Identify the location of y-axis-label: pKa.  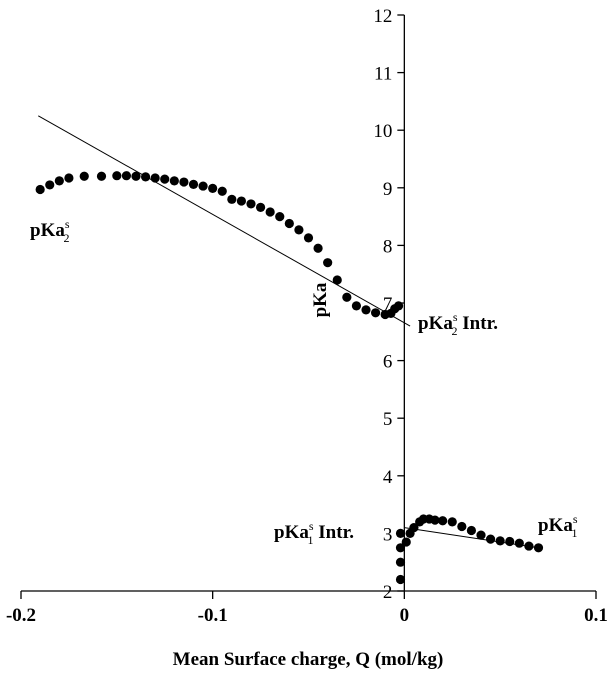
(320, 299).